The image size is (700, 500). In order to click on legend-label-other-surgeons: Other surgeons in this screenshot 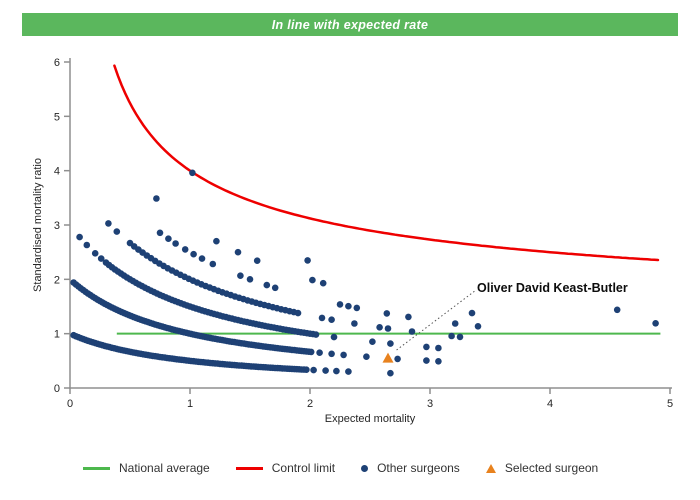, I will do `click(418, 468)`.